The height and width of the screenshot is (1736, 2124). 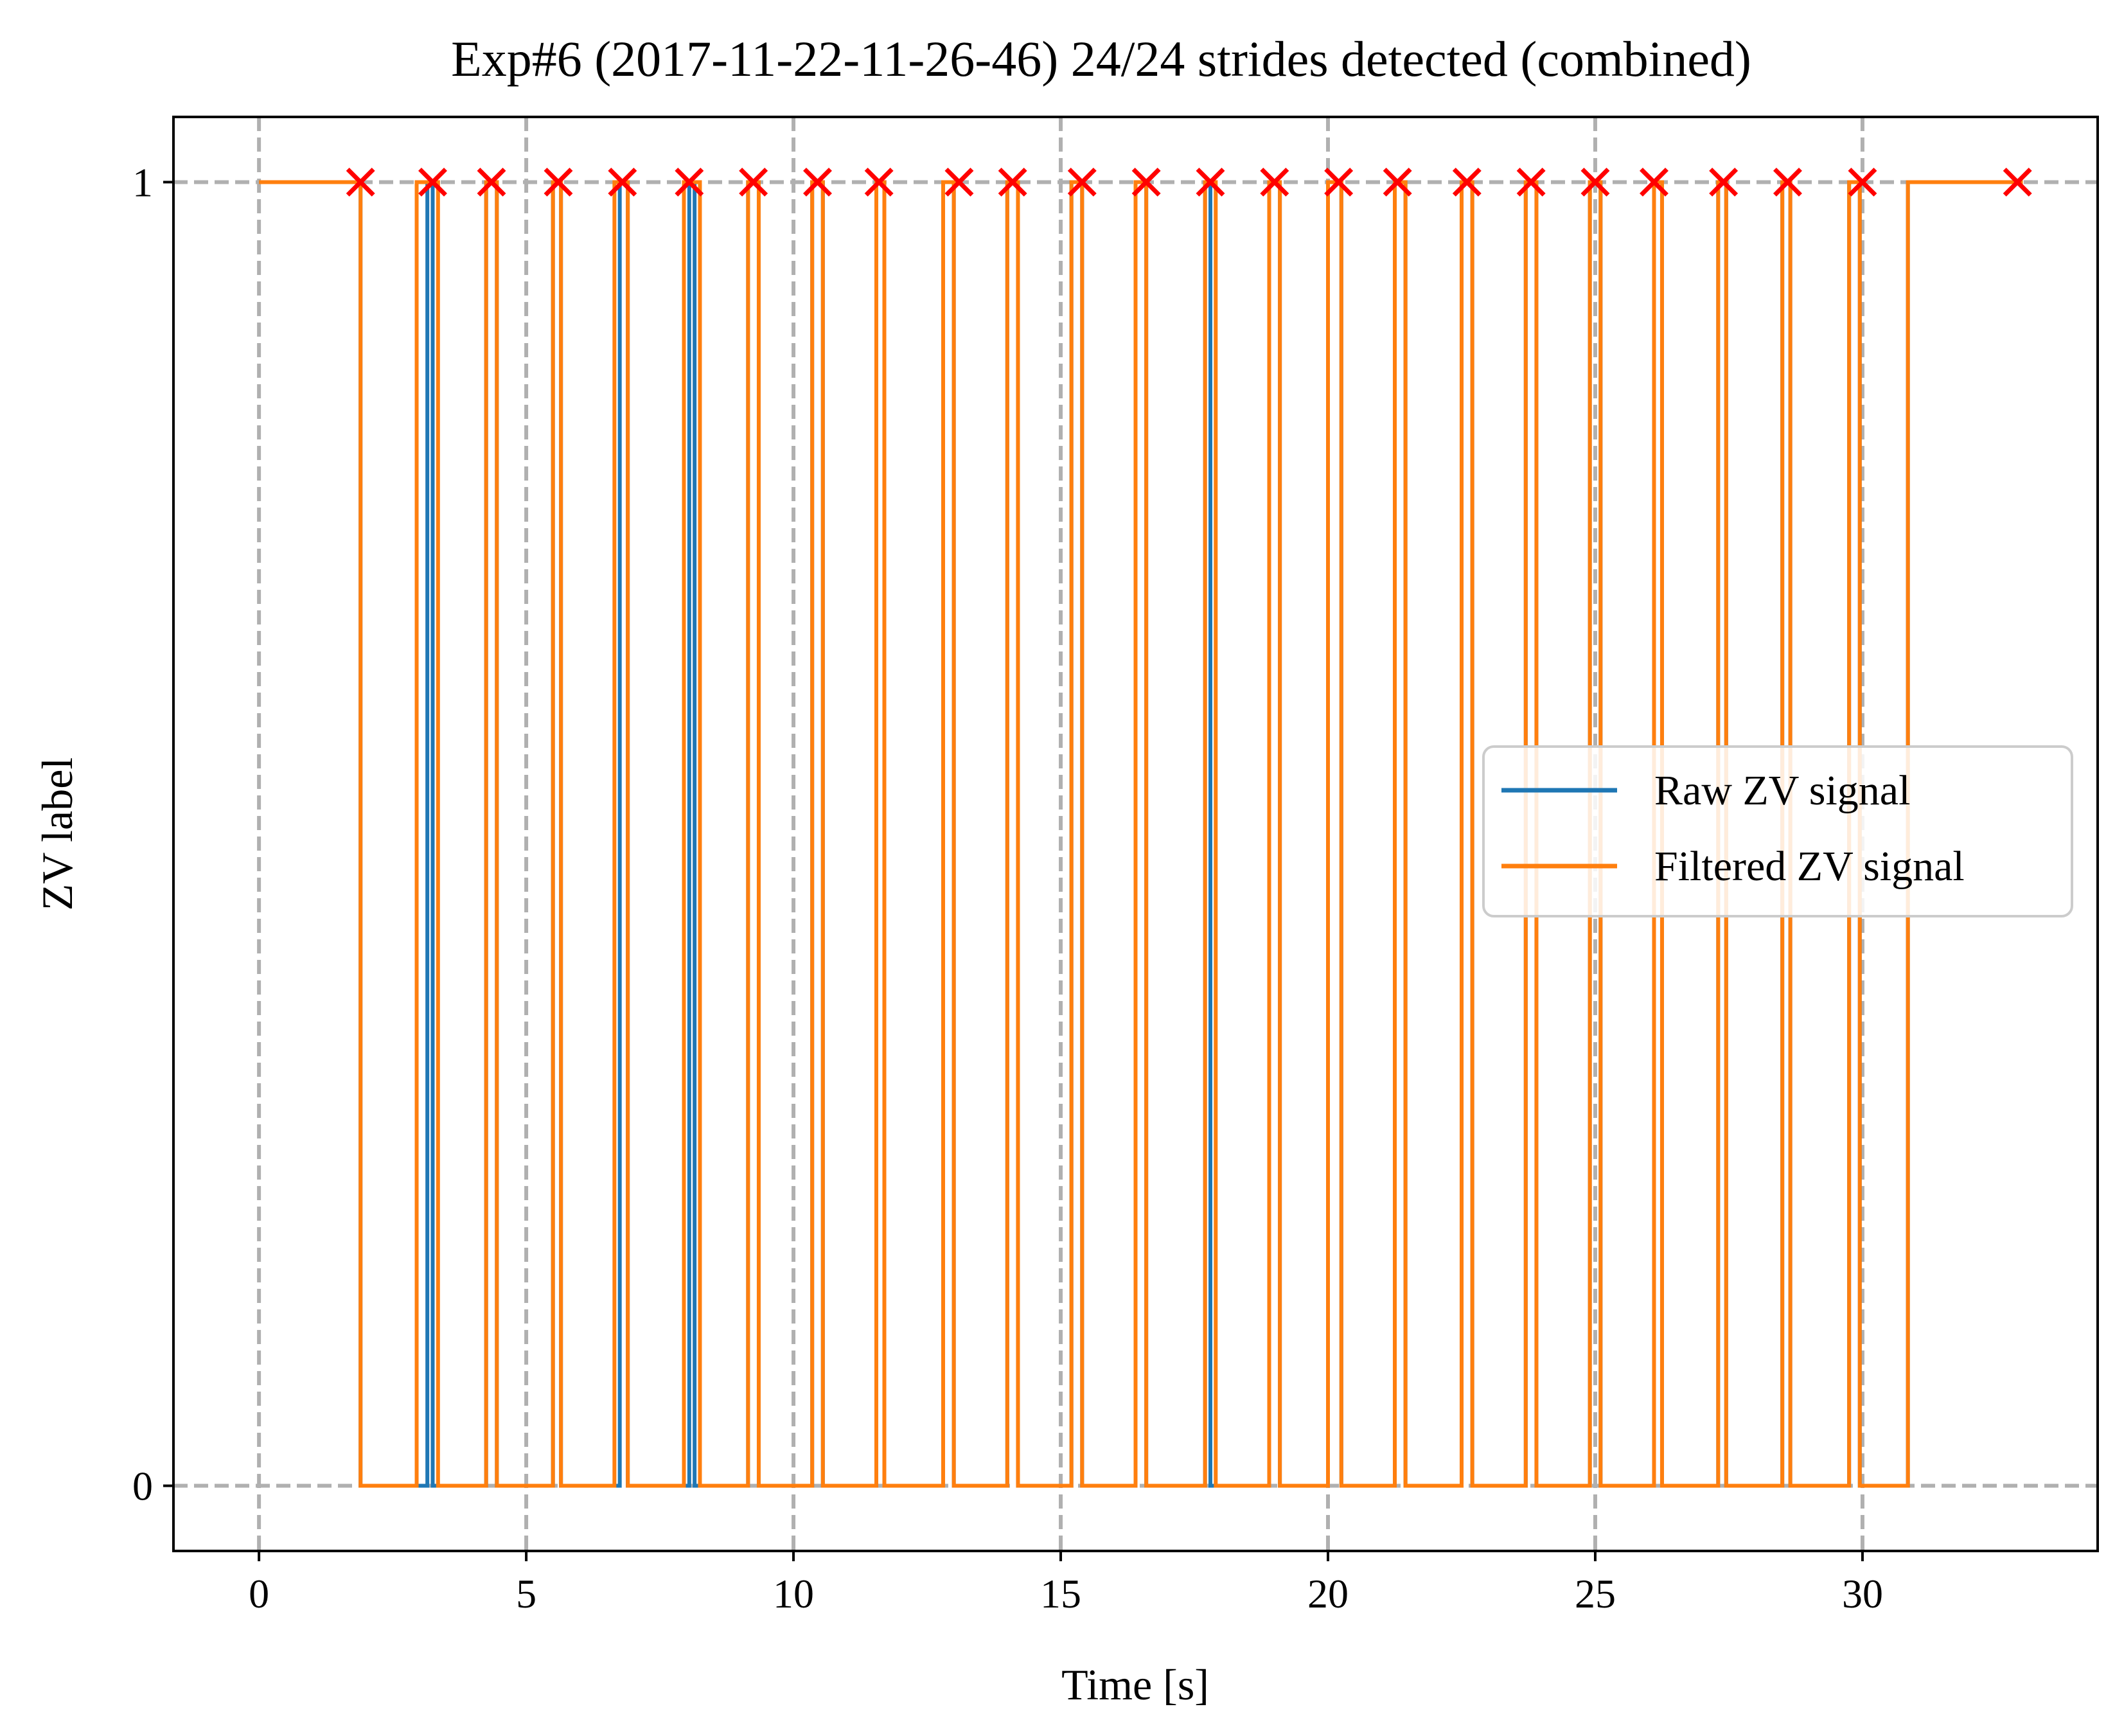 What do you see at coordinates (142, 1486) in the screenshot?
I see `y-tick-label-0: 0` at bounding box center [142, 1486].